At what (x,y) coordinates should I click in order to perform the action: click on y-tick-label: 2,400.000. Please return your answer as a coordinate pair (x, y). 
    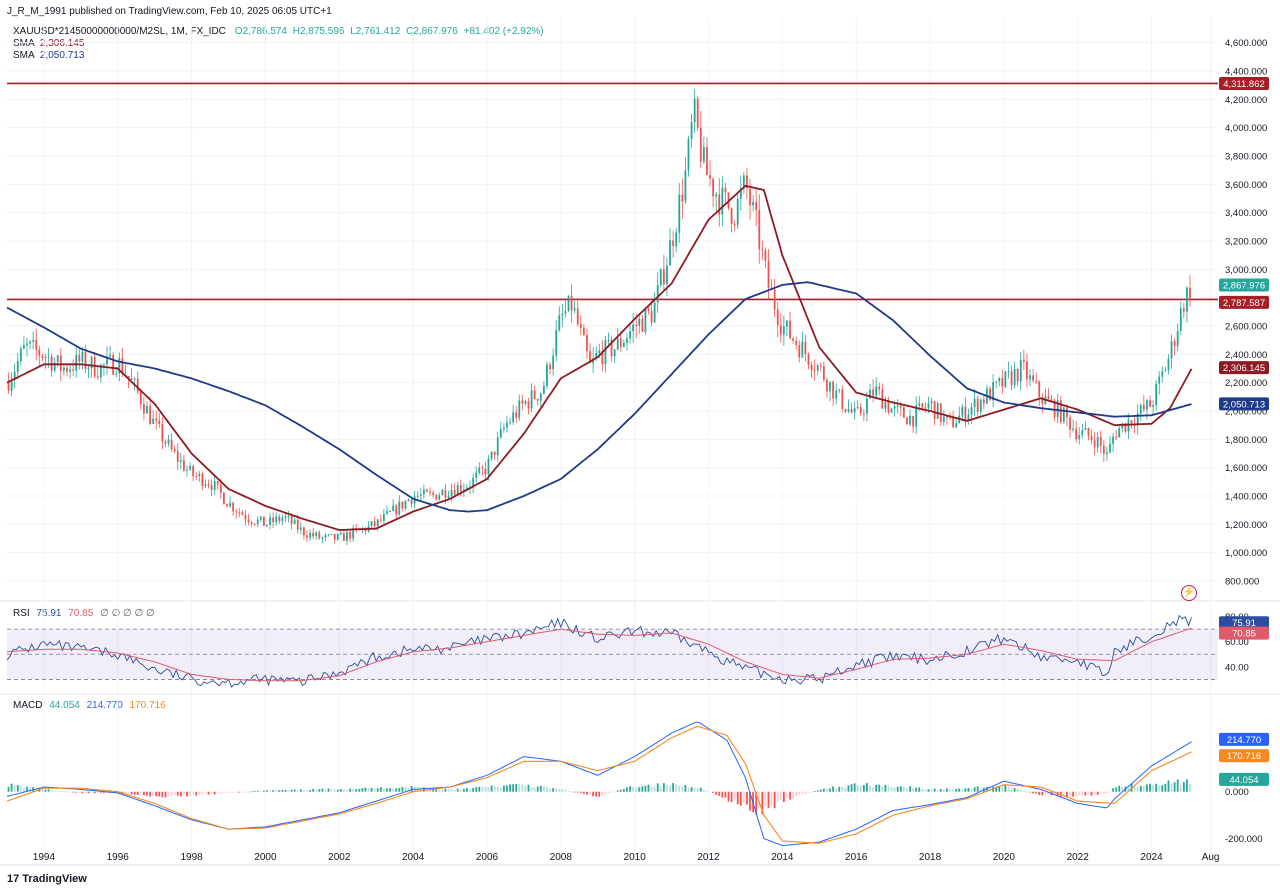
    Looking at the image, I should click on (1246, 355).